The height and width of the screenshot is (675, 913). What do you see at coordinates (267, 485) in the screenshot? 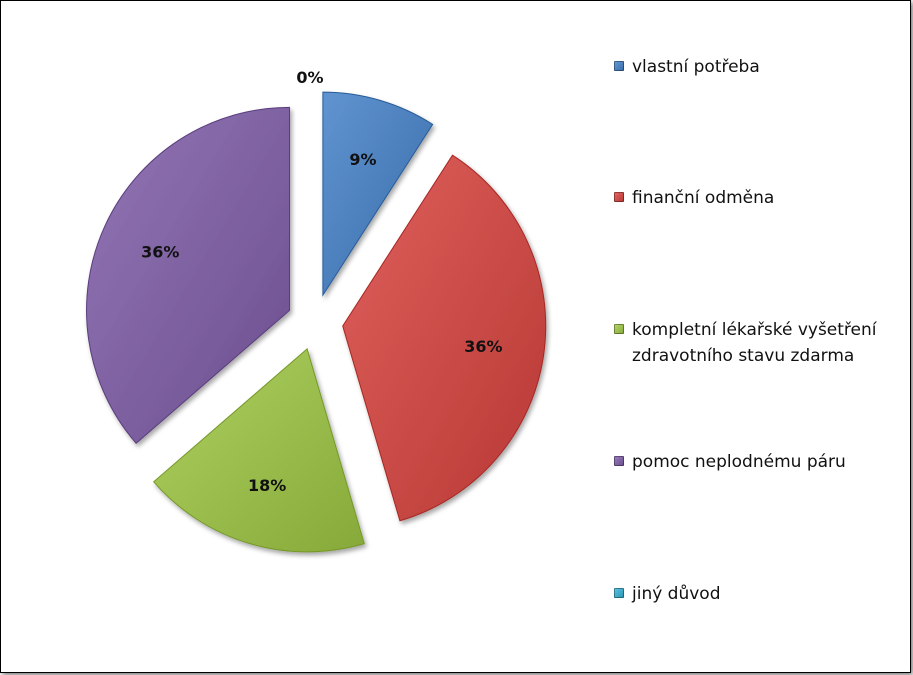
I see `data-label-kompletni-lekarske-vysetreni: 18%` at bounding box center [267, 485].